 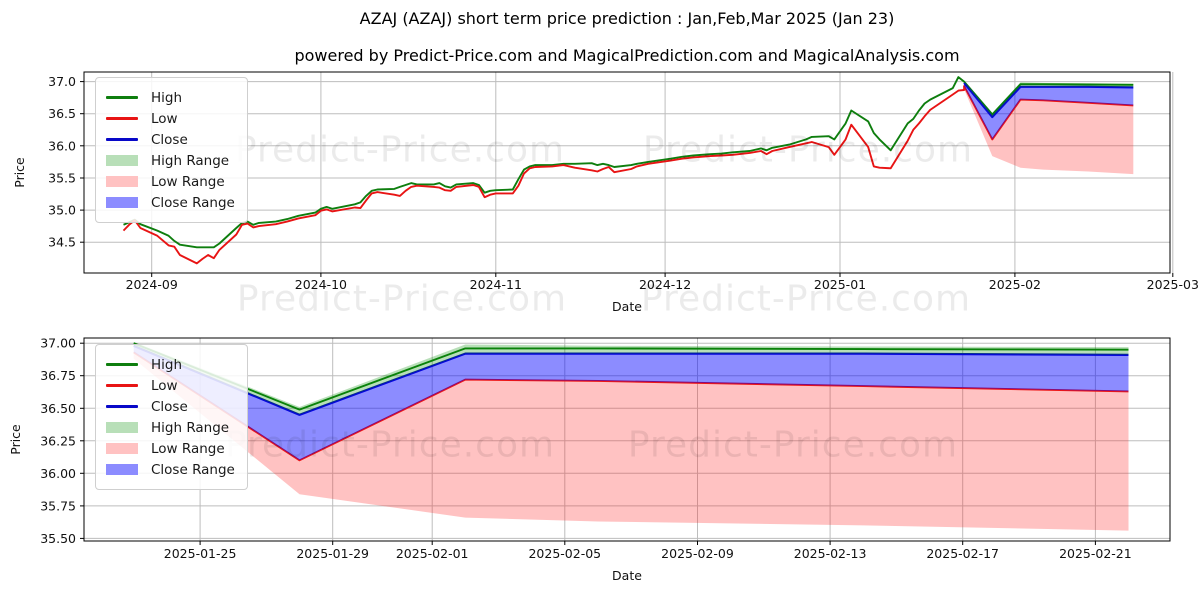 What do you see at coordinates (200, 553) in the screenshot?
I see `svg-text: 2025-01-25` at bounding box center [200, 553].